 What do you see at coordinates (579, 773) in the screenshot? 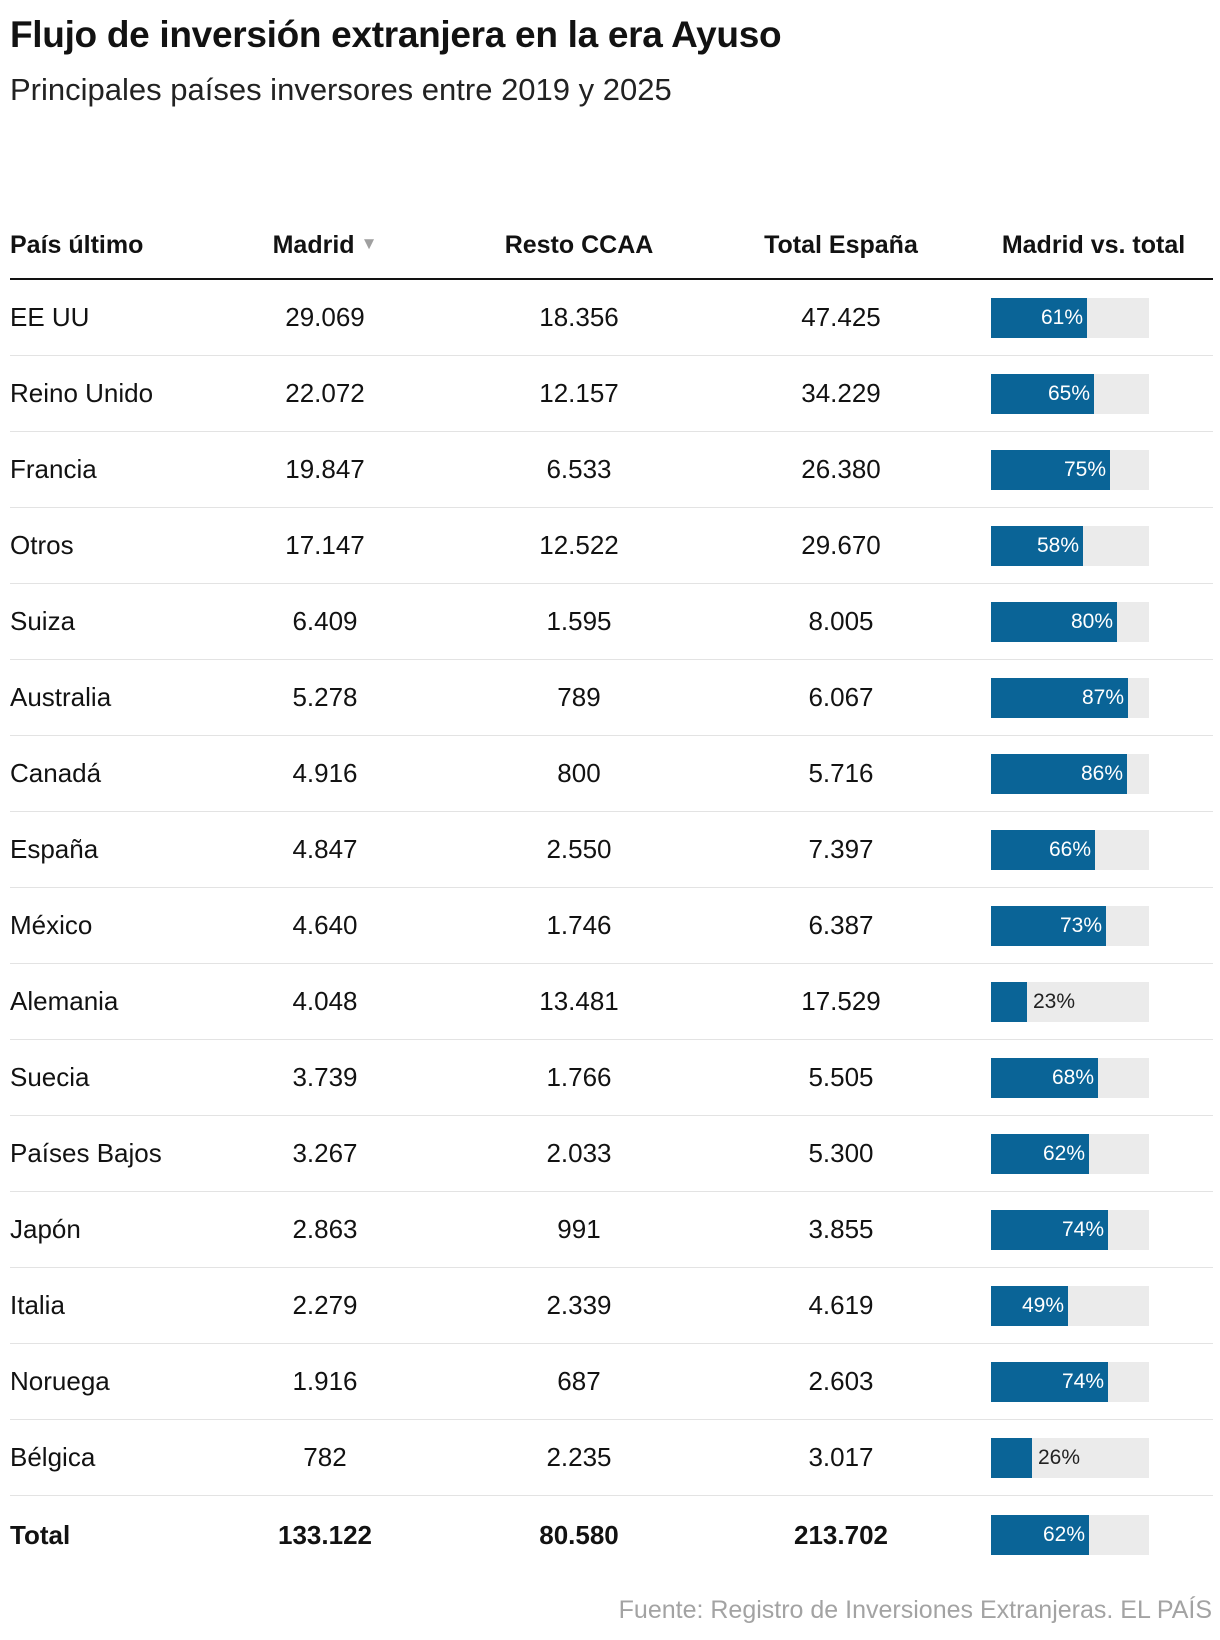
I see `cell-resto: 800` at bounding box center [579, 773].